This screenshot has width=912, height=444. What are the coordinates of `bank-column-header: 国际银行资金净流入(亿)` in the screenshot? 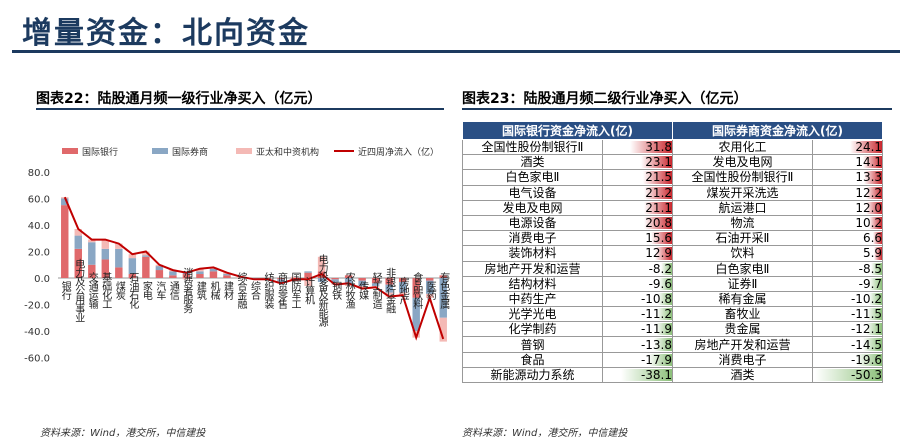 It's located at (567, 130).